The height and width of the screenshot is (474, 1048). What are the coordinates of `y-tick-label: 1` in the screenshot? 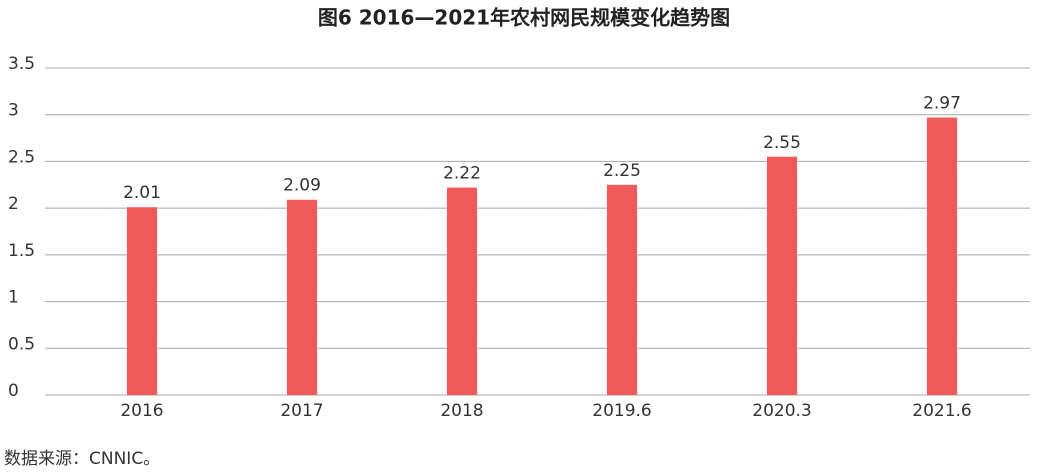 It's located at (13, 298).